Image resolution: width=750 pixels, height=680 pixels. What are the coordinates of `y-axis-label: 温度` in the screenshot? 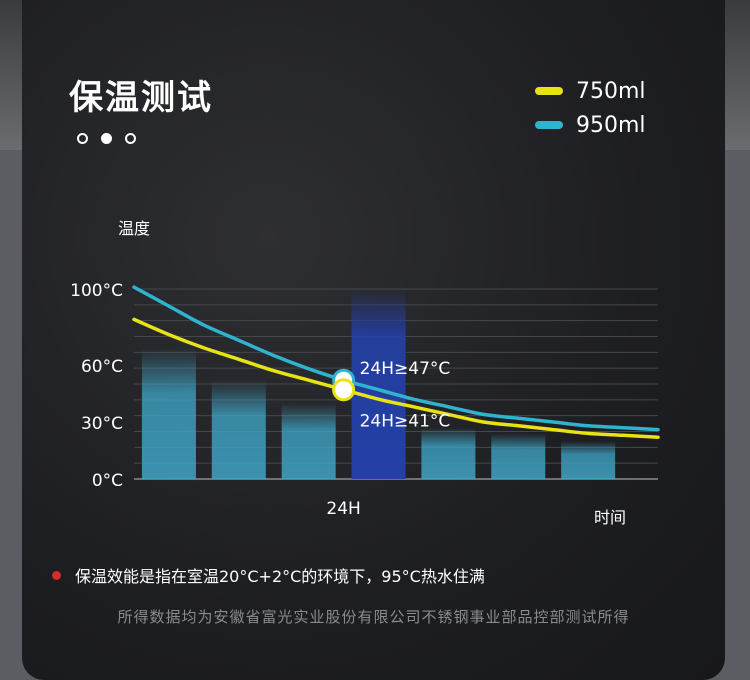 It's located at (134, 228).